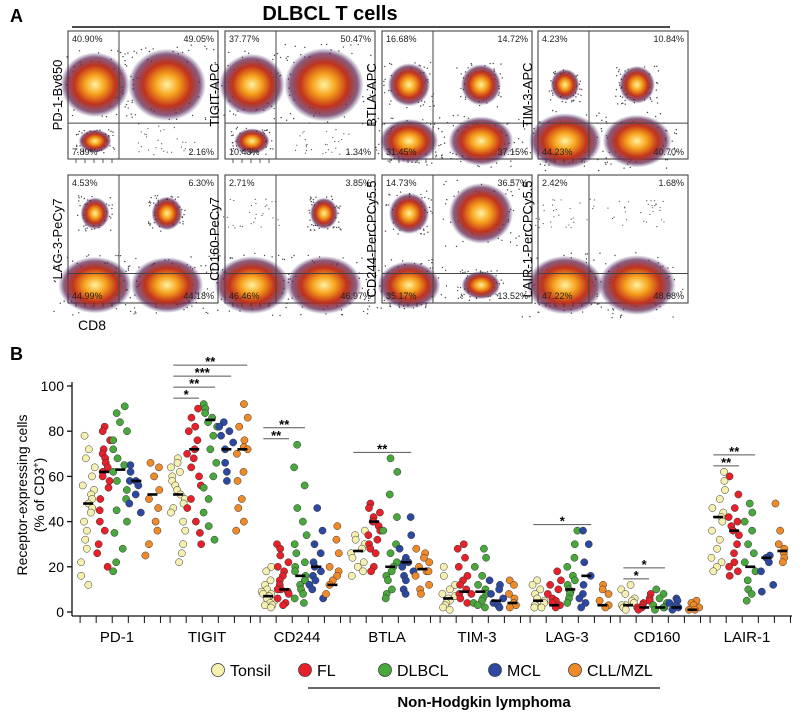  I want to click on y-tick-label: 80, so click(56, 431).